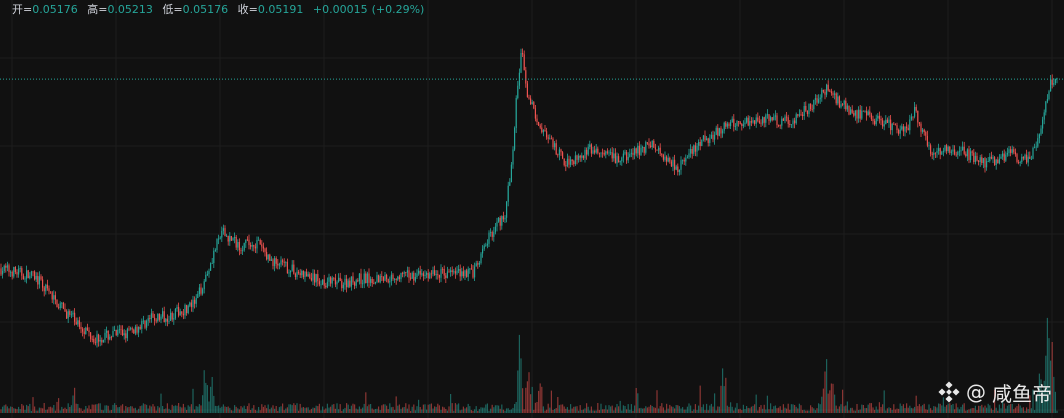 The image size is (1064, 418). What do you see at coordinates (172, 9) in the screenshot?
I see `low-label: 低=` at bounding box center [172, 9].